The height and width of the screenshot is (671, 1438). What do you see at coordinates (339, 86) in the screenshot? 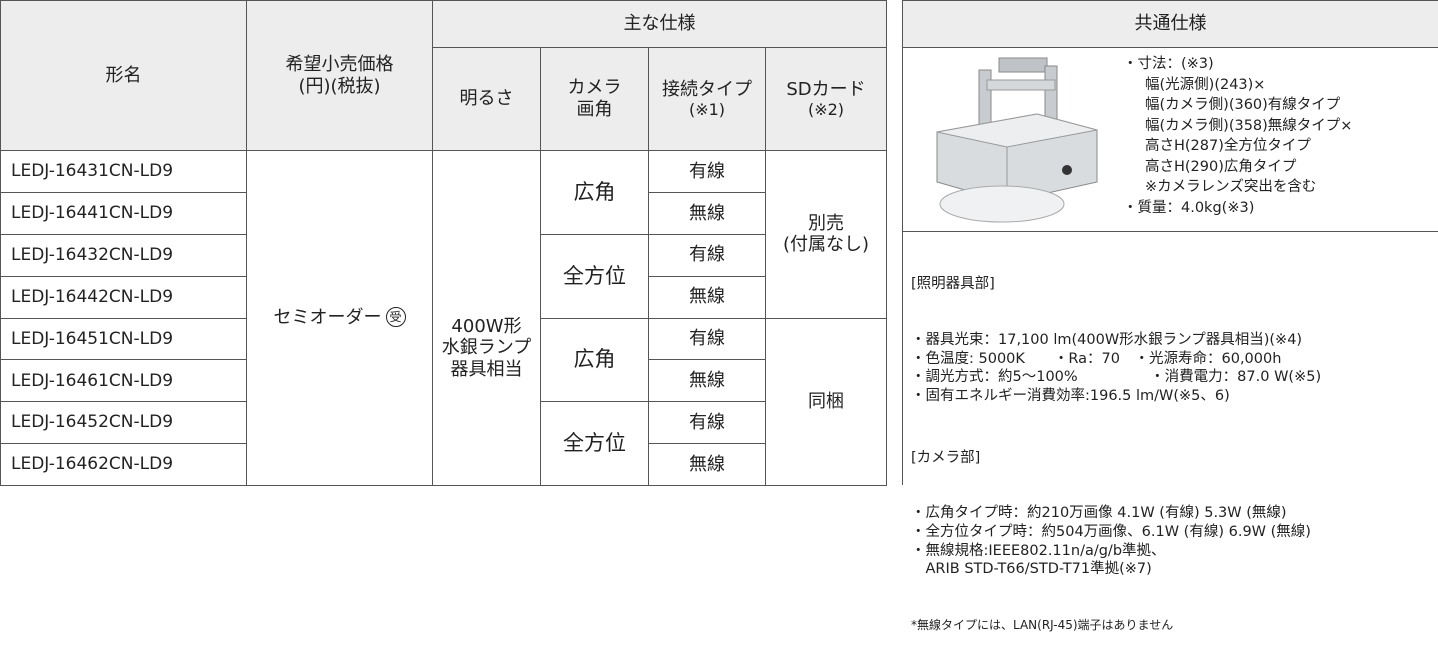
I see `header-line: (円)(税抜)` at bounding box center [339, 86].